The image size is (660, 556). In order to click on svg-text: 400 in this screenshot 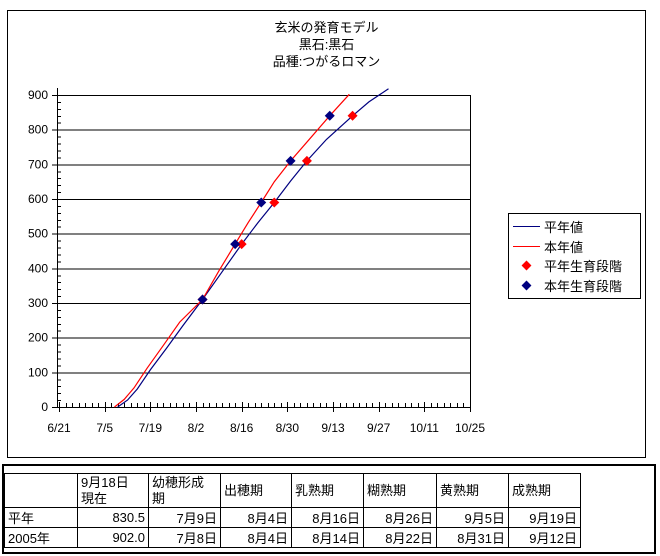, I will do `click(38, 268)`.